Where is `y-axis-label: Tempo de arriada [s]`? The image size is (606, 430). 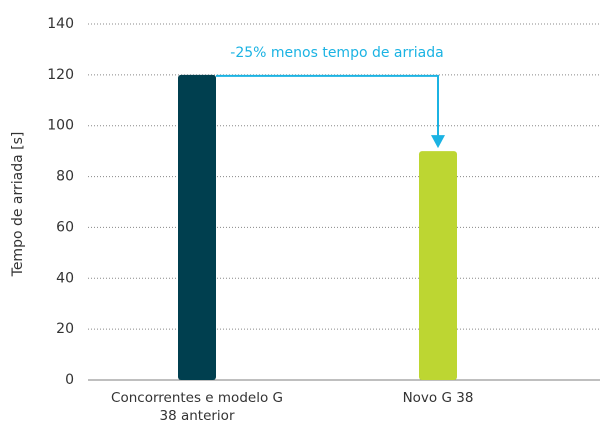 y-axis-label: Tempo de arriada [s] is located at coordinates (18, 205).